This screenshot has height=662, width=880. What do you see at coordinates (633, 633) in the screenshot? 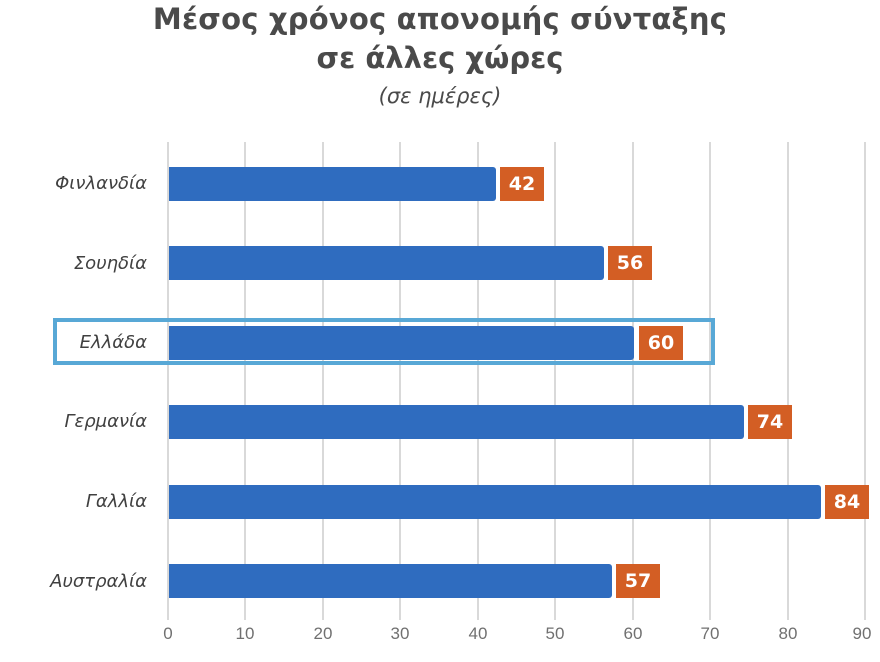
I see `x-tick: 60` at bounding box center [633, 633].